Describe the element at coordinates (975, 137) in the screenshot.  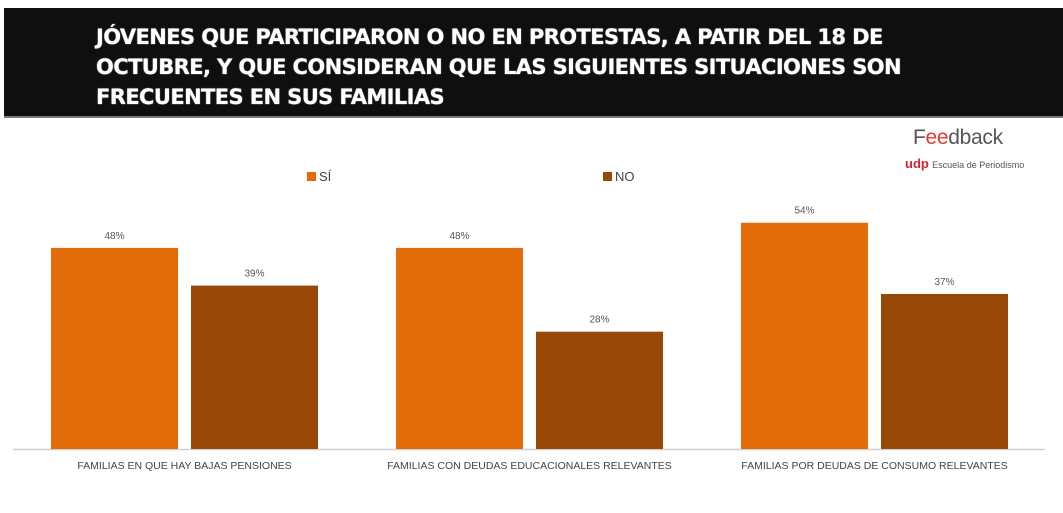
I see `logo-suffix: dback` at that location.